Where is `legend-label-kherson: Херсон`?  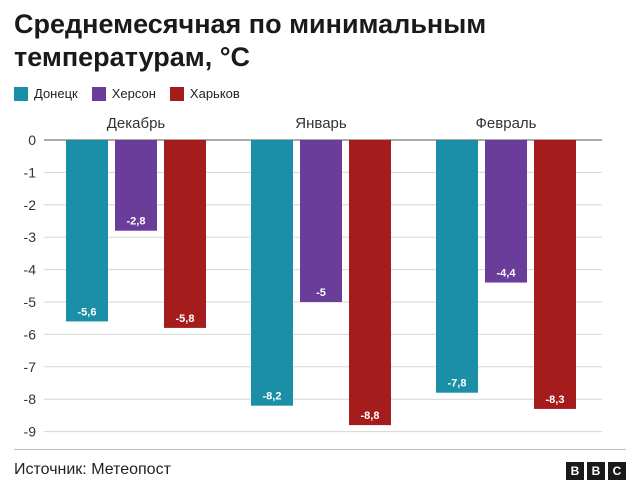
legend-label-kherson: Херсон is located at coordinates (133, 93).